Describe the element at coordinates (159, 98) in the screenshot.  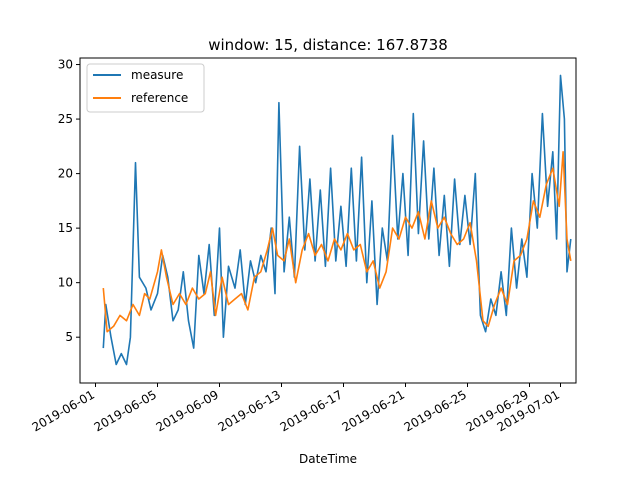
I see `legend-label-reference: reference` at that location.